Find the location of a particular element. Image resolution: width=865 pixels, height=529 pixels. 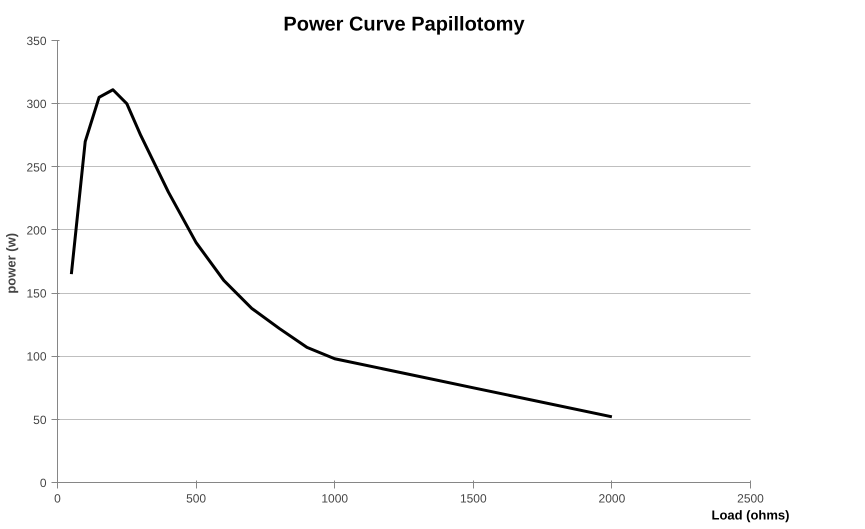

y-tick-label: 50 is located at coordinates (40, 419).